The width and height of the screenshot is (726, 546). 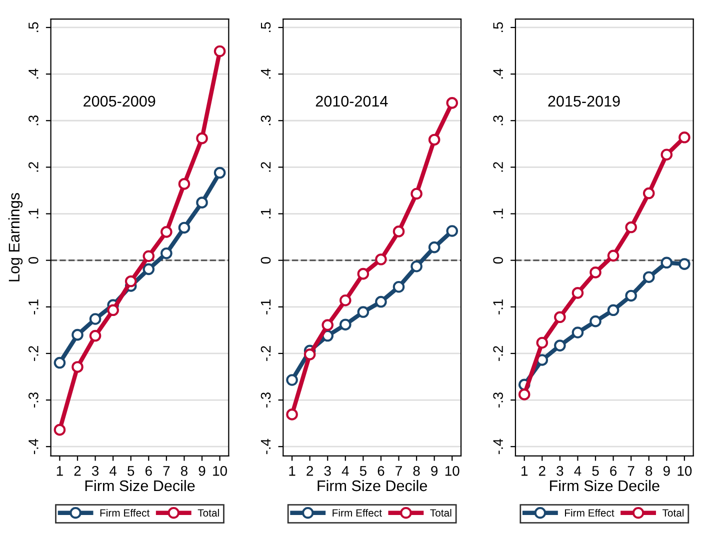 I want to click on y-axis-title: Log Earnings, so click(x=15, y=237).